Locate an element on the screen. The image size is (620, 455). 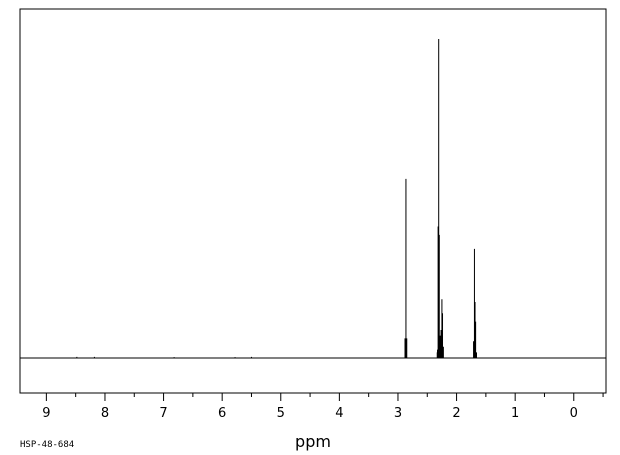
sample-code-label: HSP-48-684 is located at coordinates (47, 445).